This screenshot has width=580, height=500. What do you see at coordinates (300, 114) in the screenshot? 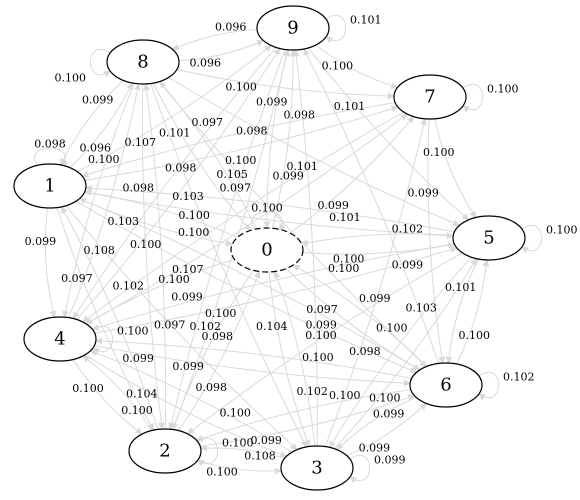
I see `edge-weight-7-to-1: 0.098` at bounding box center [300, 114].